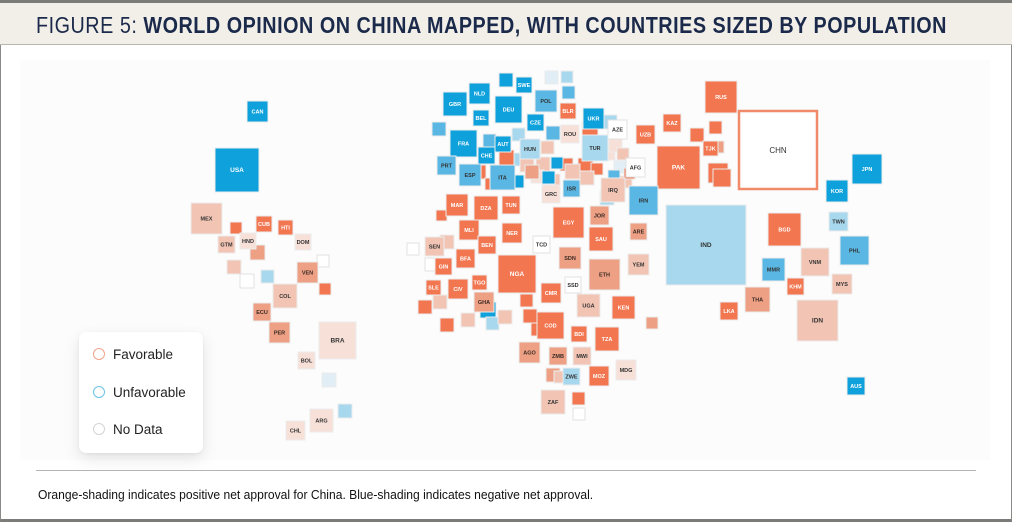 The width and height of the screenshot is (1014, 524). I want to click on country-label: CHE, so click(487, 157).